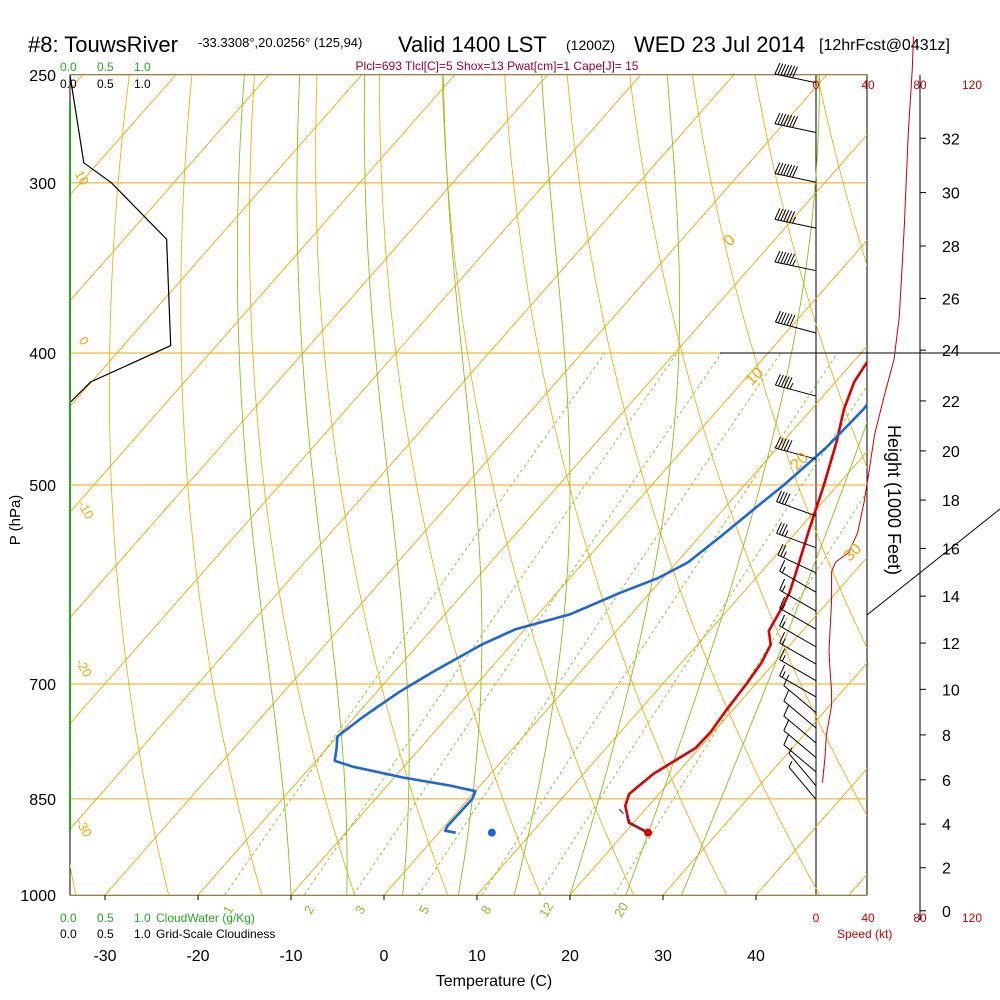 The width and height of the screenshot is (1000, 1000). Describe the element at coordinates (864, 934) in the screenshot. I see `wind-speed-axis-title: Speed (kt)` at that location.